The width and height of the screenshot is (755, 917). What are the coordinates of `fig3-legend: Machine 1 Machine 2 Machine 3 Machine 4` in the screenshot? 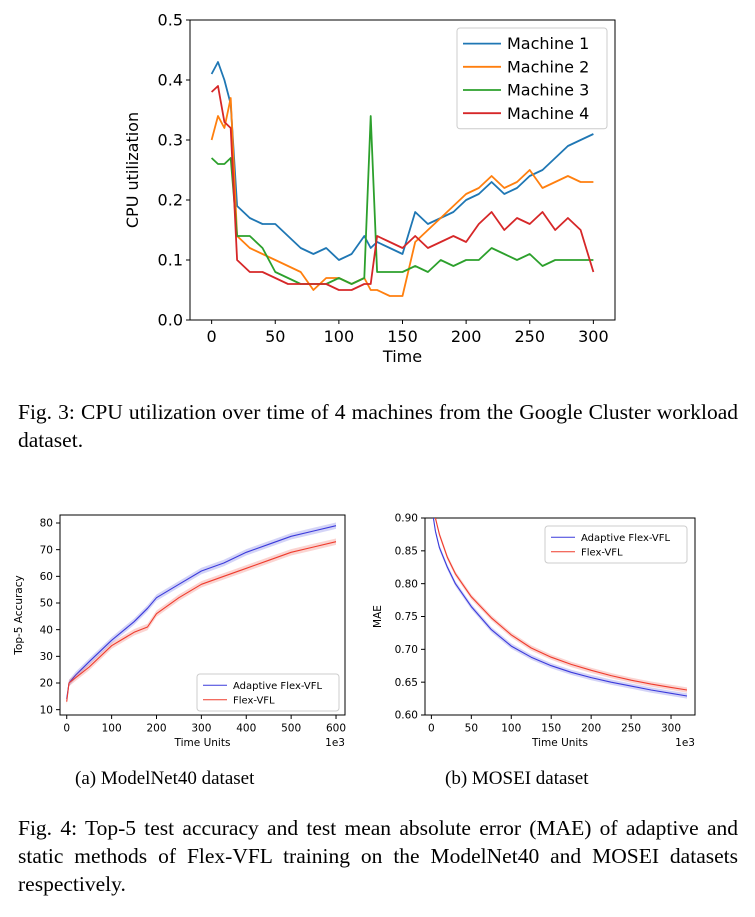 It's located at (532, 78).